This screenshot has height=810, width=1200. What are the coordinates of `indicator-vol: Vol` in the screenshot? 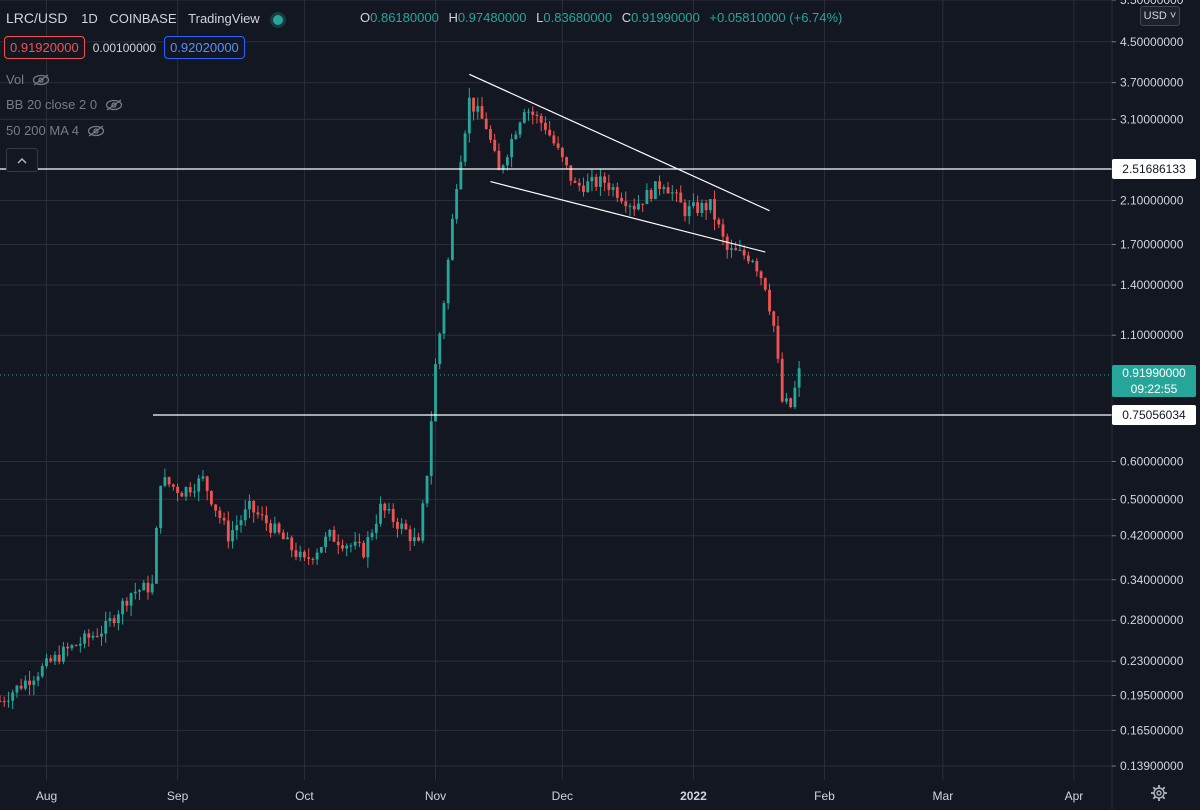 It's located at (28, 79).